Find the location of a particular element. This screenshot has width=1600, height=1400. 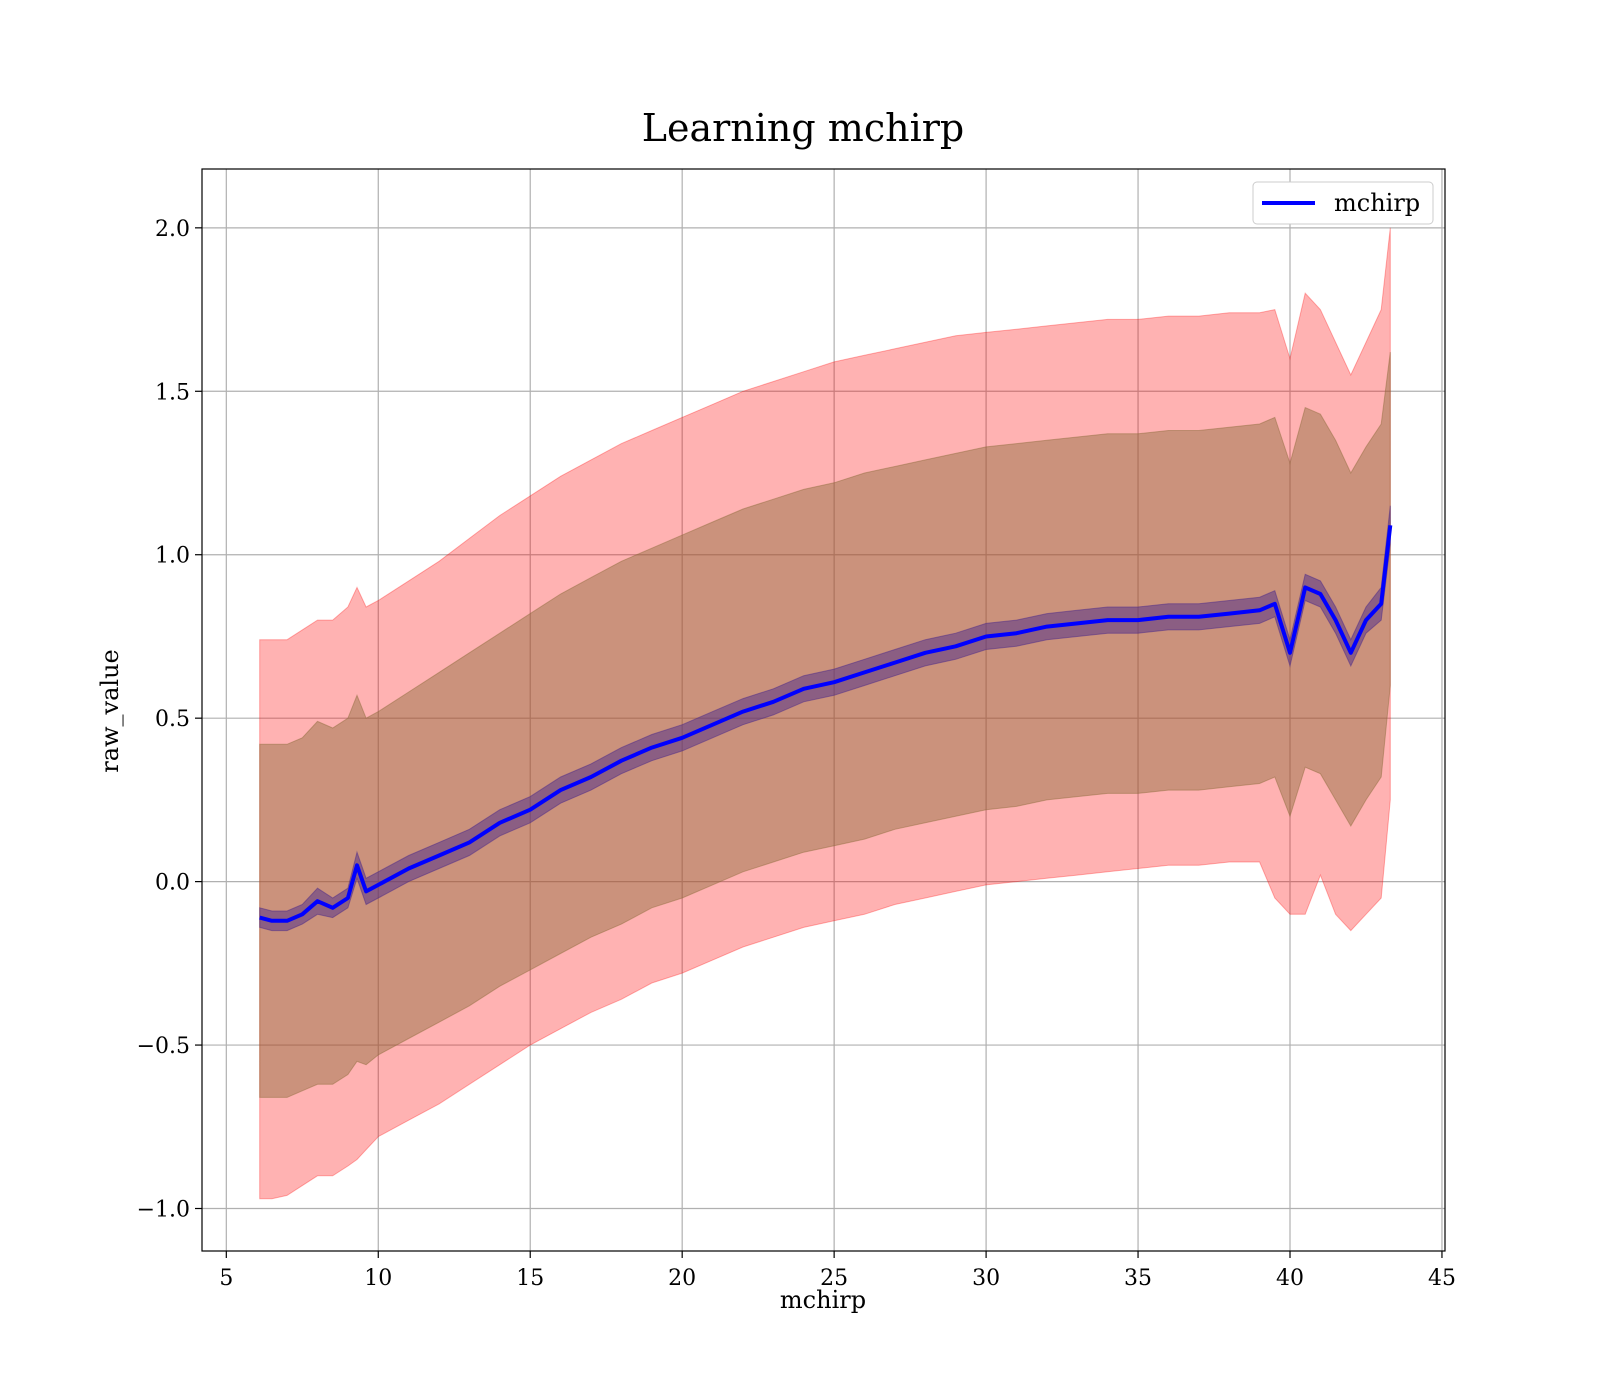

legend: mchirp is located at coordinates (1343, 203).